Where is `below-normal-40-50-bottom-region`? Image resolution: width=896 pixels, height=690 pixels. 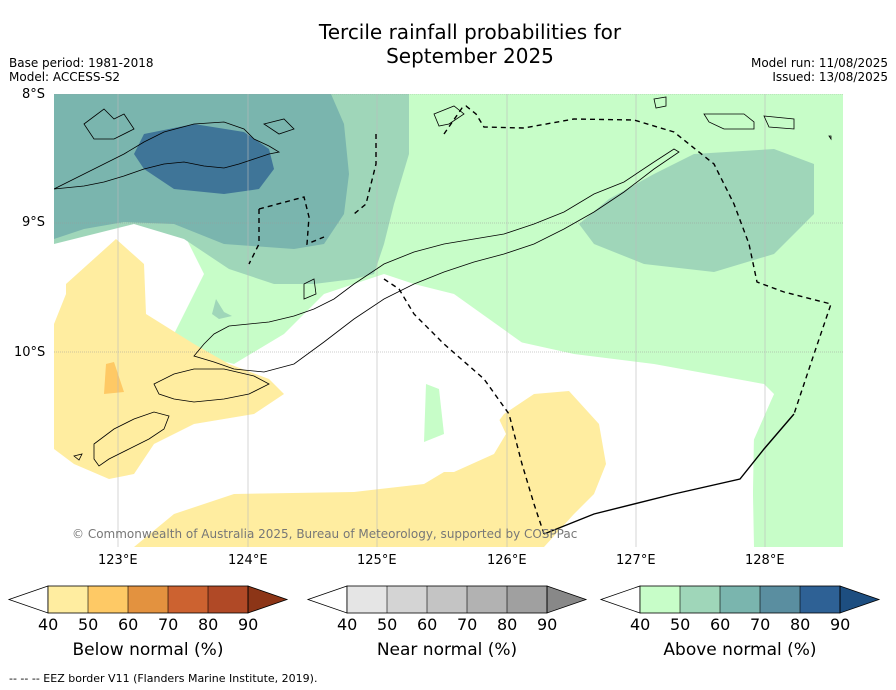 below-normal-40-50-bottom-region is located at coordinates (370, 469).